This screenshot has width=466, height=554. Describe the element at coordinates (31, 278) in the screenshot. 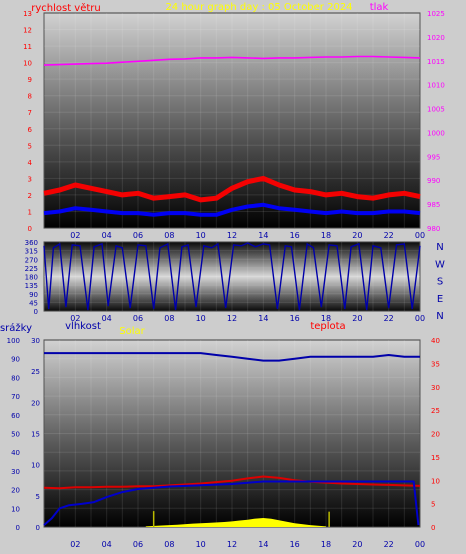

I see `direction-tick-label: 180` at that location.